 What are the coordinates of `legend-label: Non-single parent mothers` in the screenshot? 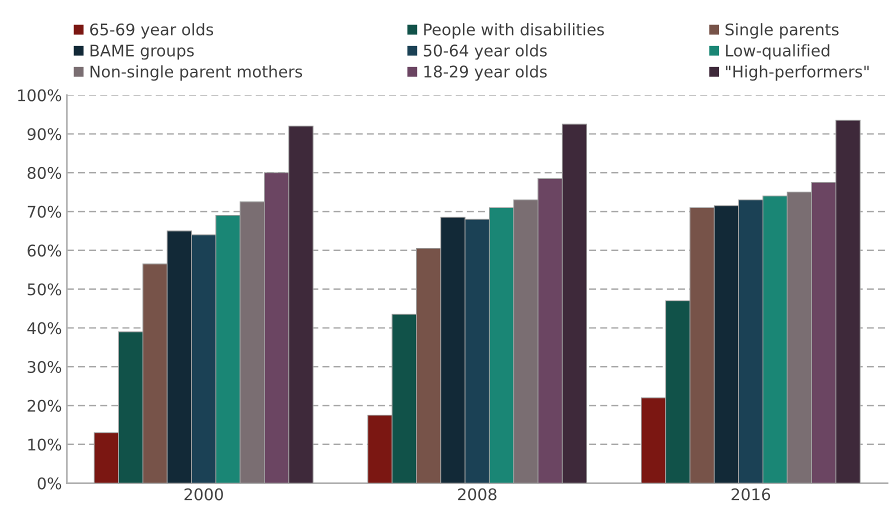 It's located at (196, 73).